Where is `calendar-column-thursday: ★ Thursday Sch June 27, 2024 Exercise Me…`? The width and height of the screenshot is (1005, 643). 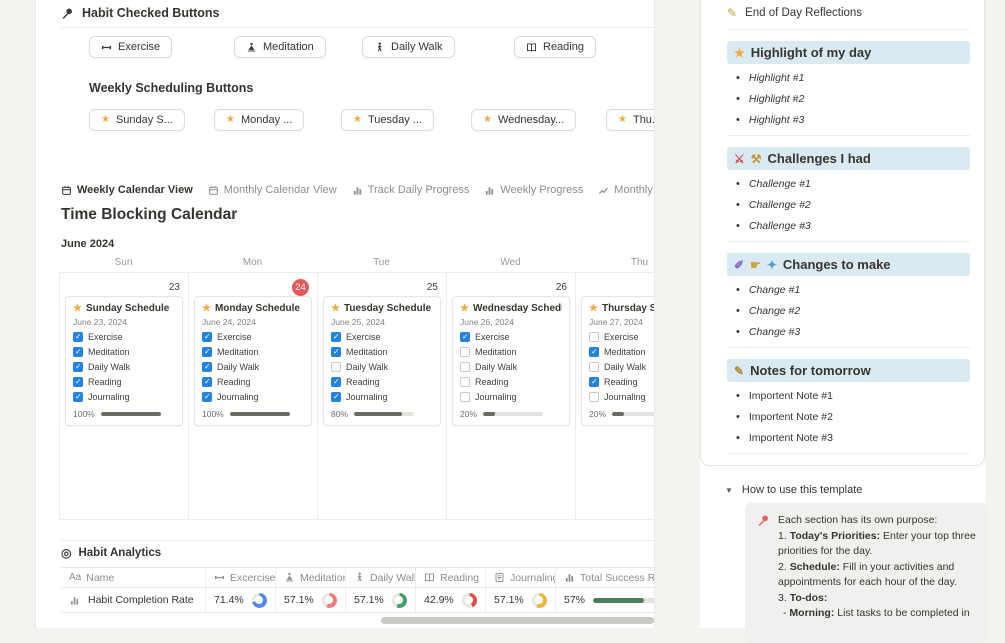
calendar-column-thursday: ★ Thursday Sch June 27, 2024 Exercise Me… is located at coordinates (615, 396).